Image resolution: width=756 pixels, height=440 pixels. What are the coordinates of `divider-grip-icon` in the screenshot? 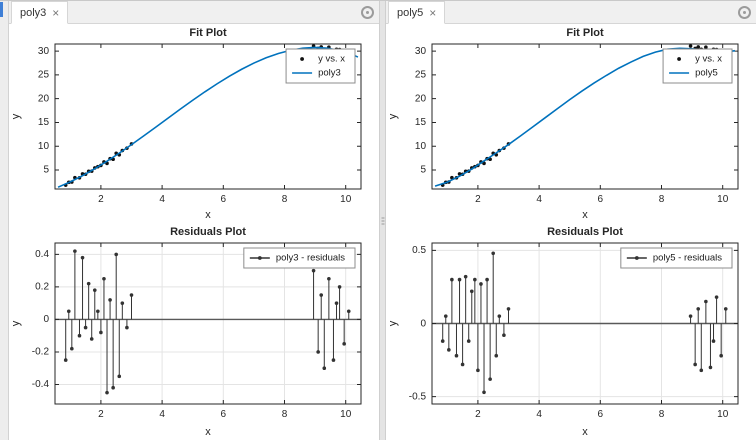 It's located at (382, 220).